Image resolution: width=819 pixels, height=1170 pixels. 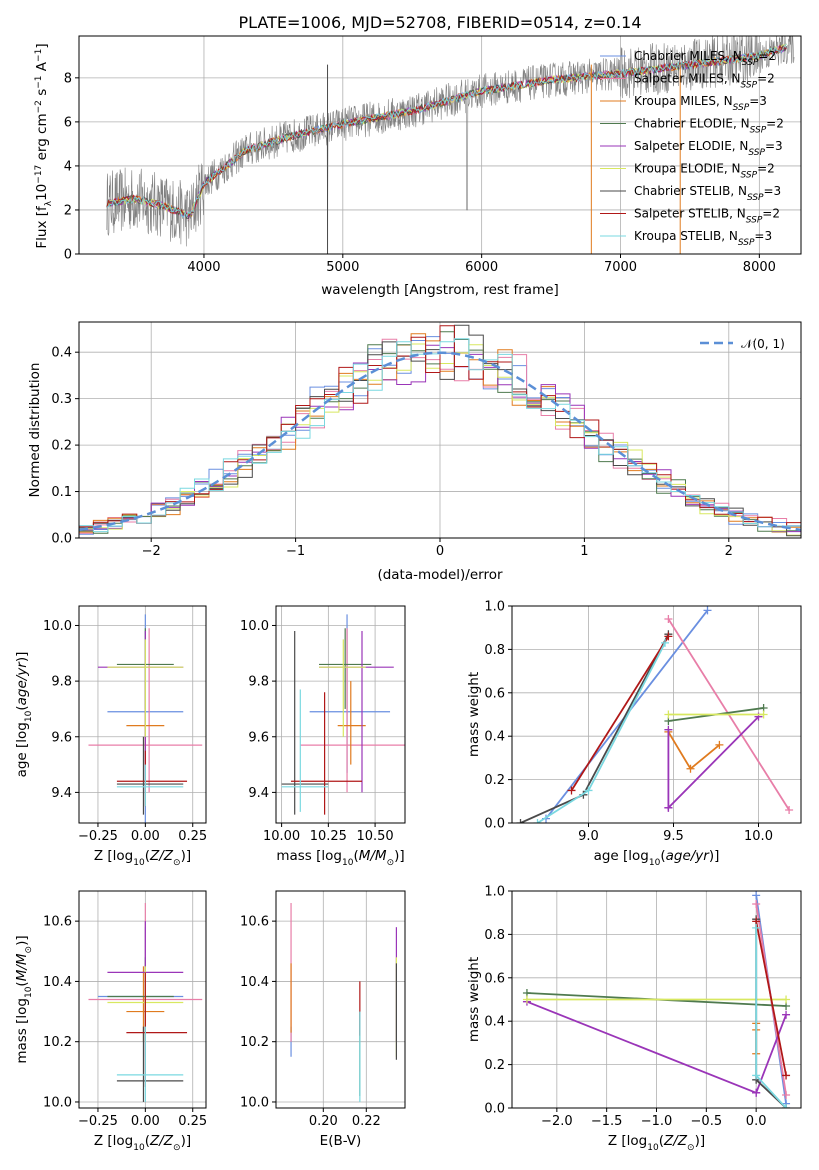 What do you see at coordinates (657, 858) in the screenshot?
I see `x-axis-label: age [log10(age/yr)]` at bounding box center [657, 858].